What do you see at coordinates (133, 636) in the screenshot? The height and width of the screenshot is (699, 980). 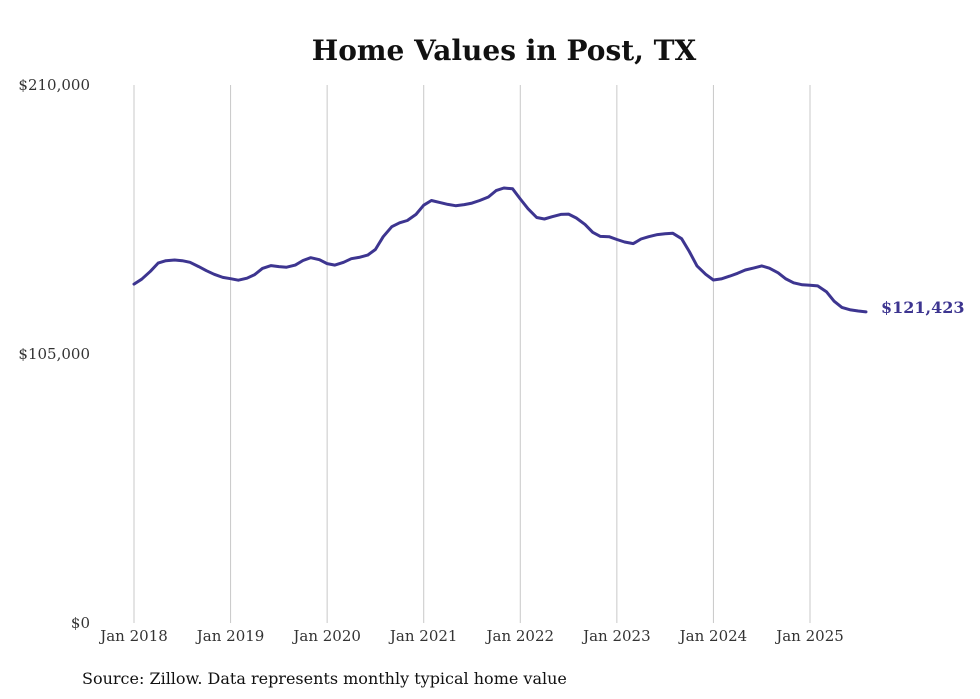 I see `x-tick-label: Jan 2018` at bounding box center [133, 636].